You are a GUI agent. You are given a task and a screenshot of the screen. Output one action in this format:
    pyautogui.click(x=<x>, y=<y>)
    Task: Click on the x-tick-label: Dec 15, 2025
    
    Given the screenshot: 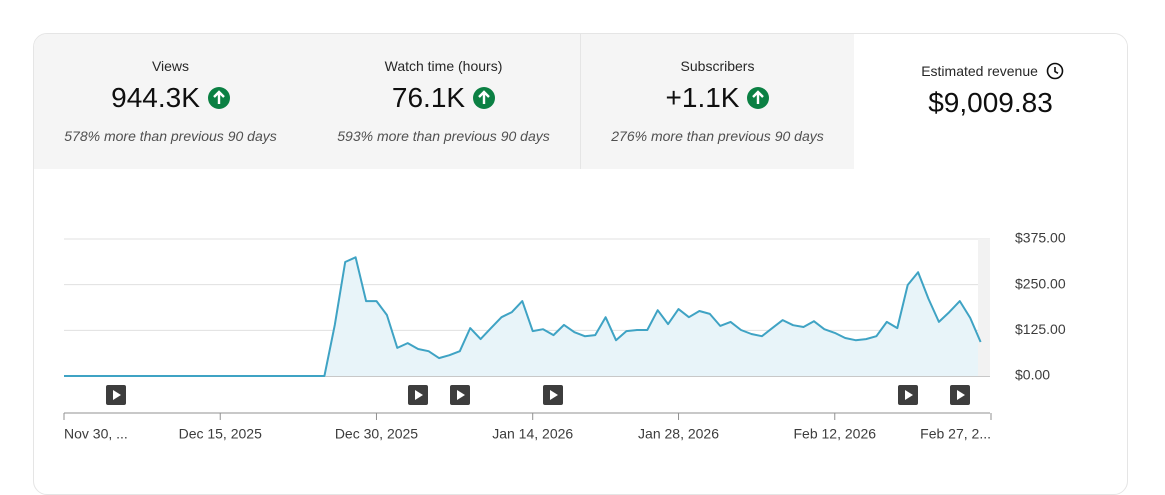 What is the action you would take?
    pyautogui.click(x=220, y=434)
    